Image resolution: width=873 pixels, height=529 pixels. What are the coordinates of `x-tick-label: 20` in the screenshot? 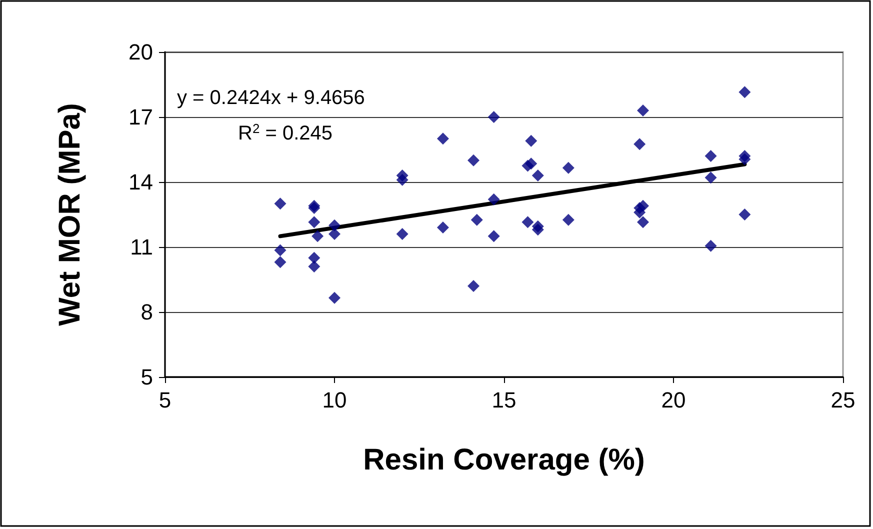 It's located at (673, 400).